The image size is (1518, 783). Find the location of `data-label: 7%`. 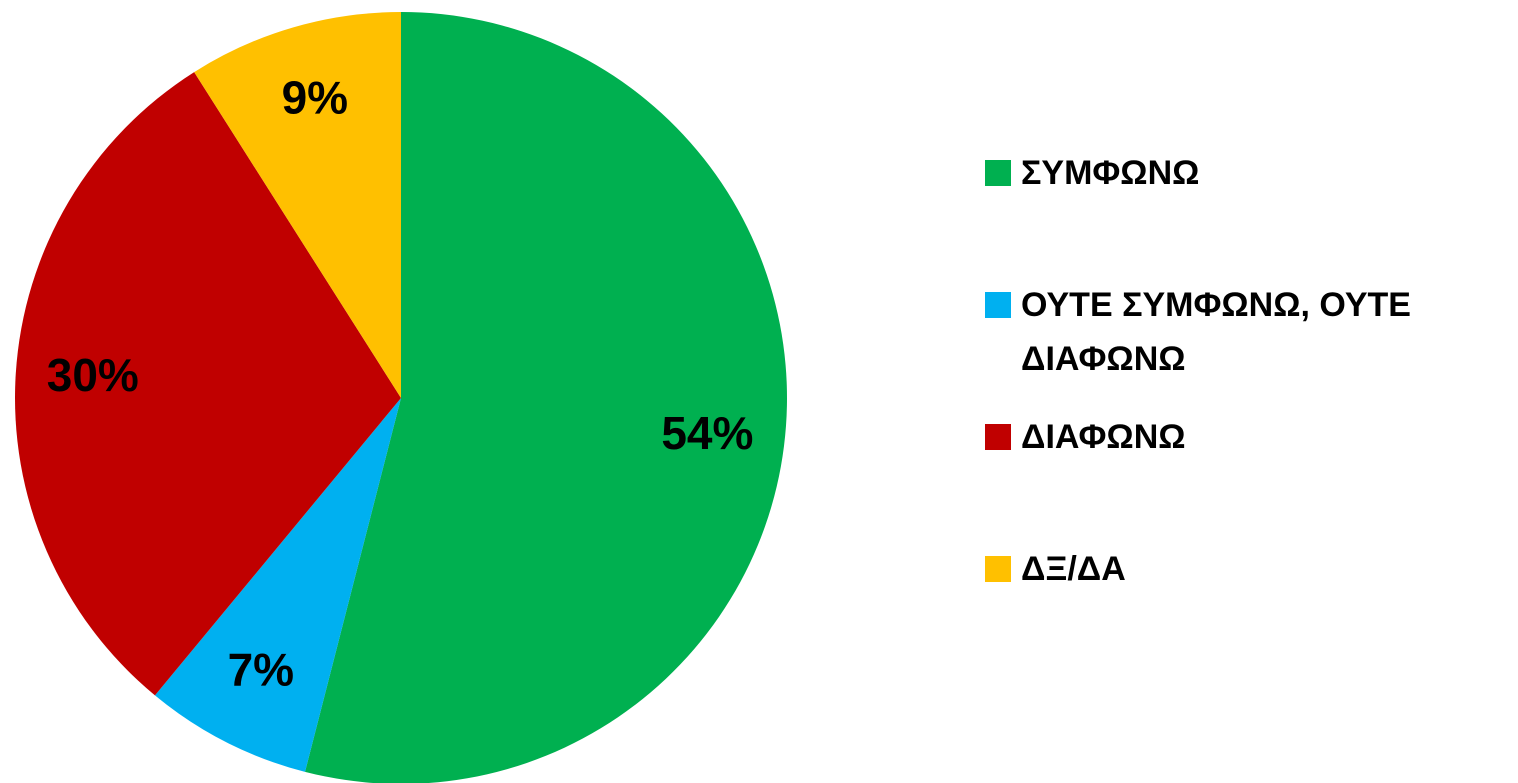

data-label: 7% is located at coordinates (261, 669).